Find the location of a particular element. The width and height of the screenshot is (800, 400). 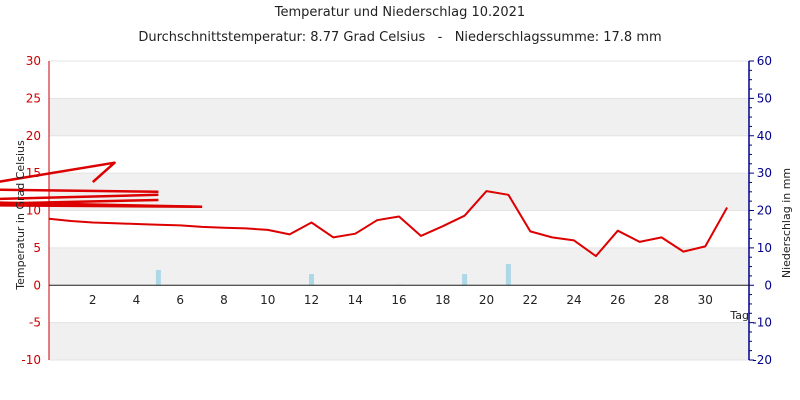

x-tick-label: 28 is located at coordinates (661, 300).